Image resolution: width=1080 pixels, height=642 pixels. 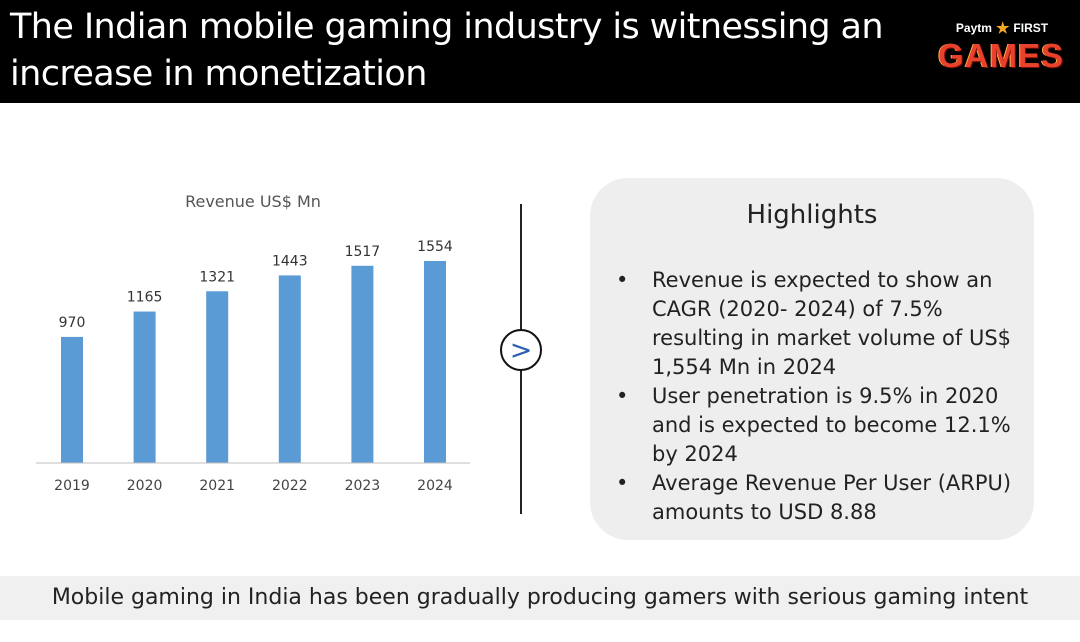 What do you see at coordinates (363, 486) in the screenshot?
I see `x-tick-2023: 2023` at bounding box center [363, 486].